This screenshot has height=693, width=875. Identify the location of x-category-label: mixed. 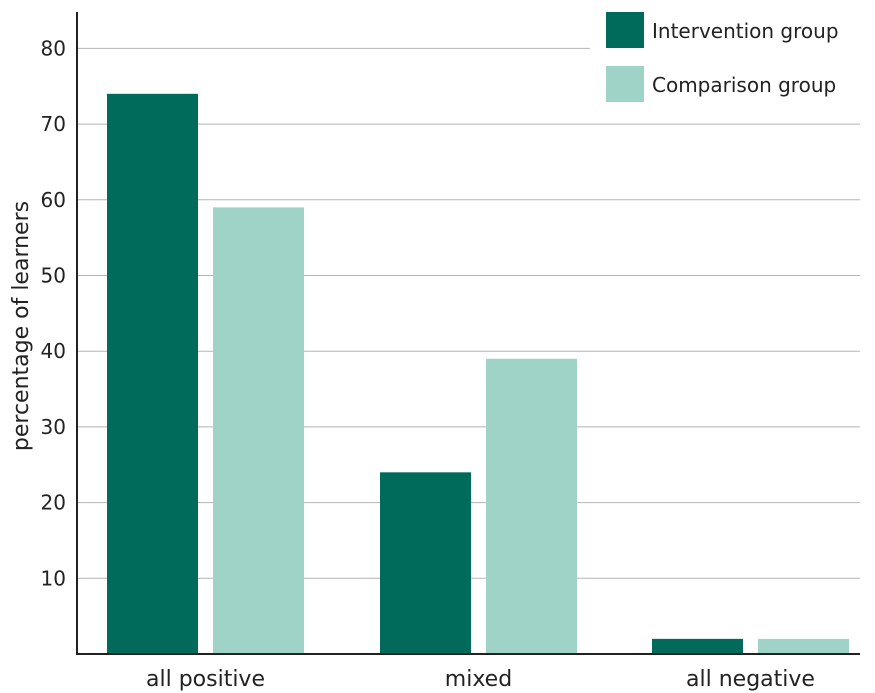
(478, 679).